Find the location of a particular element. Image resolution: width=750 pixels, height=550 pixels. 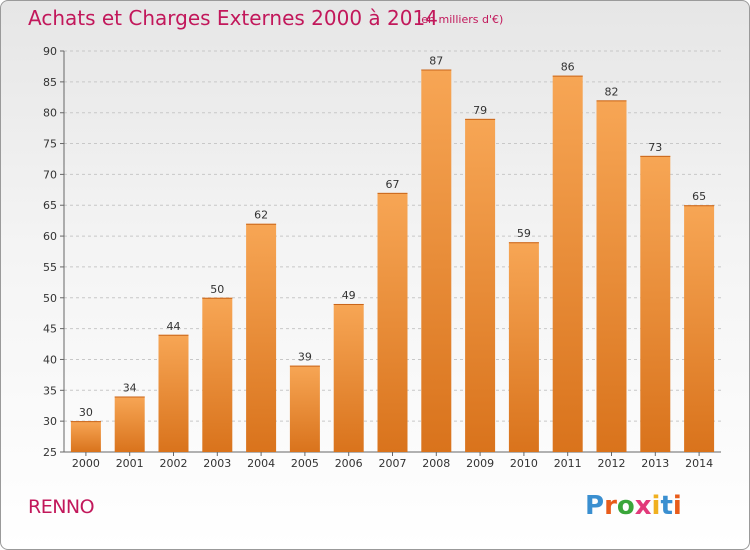

value-label: 62 is located at coordinates (261, 215).